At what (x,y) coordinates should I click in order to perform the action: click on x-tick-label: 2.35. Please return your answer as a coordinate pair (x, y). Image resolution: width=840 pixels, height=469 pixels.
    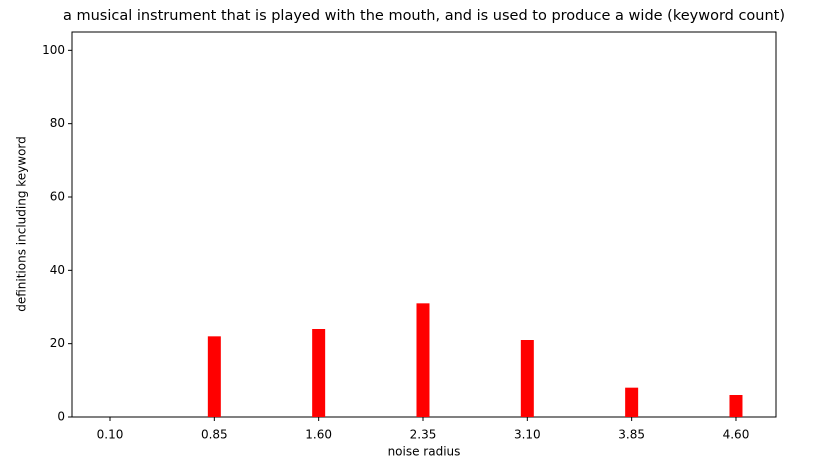
    Looking at the image, I should click on (423, 435).